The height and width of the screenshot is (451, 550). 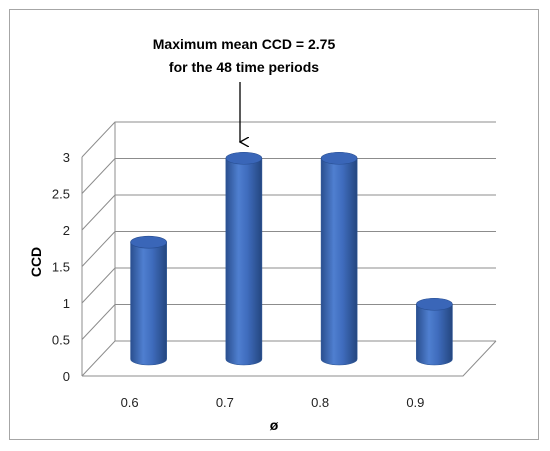 What do you see at coordinates (289, 358) in the screenshot?
I see `floor-edge` at bounding box center [289, 358].